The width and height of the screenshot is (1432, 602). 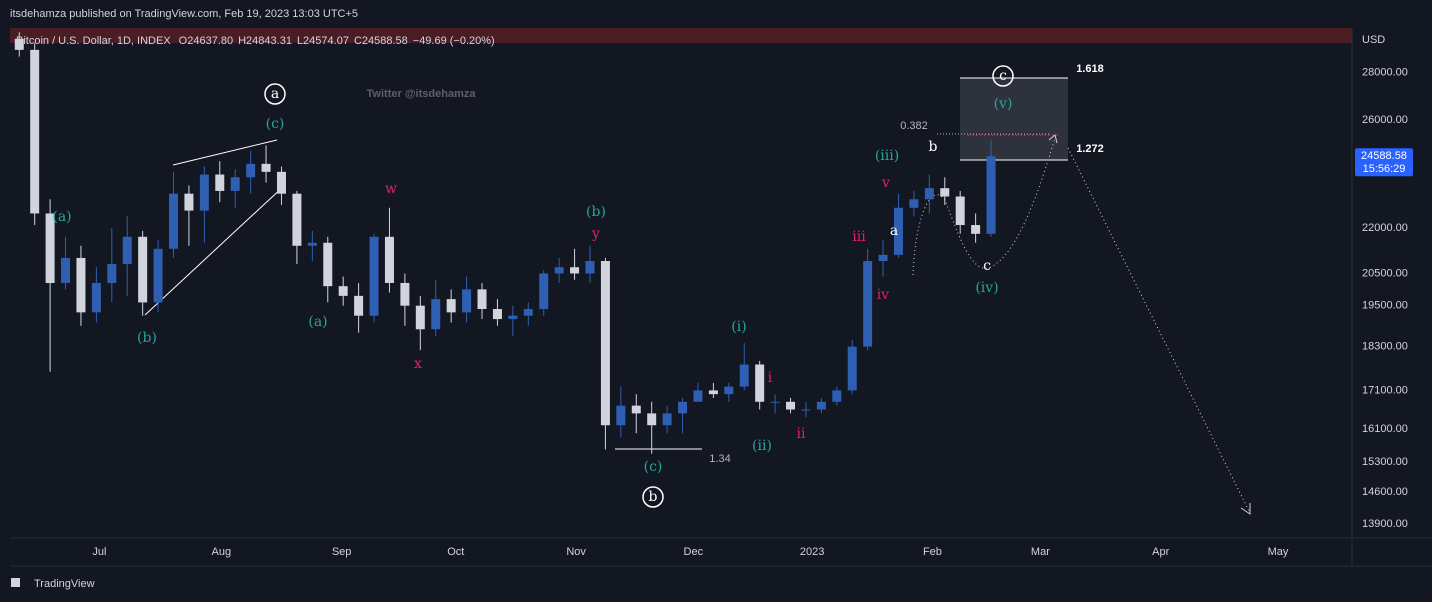 What do you see at coordinates (653, 467) in the screenshot?
I see `wave-label: (c)` at bounding box center [653, 467].